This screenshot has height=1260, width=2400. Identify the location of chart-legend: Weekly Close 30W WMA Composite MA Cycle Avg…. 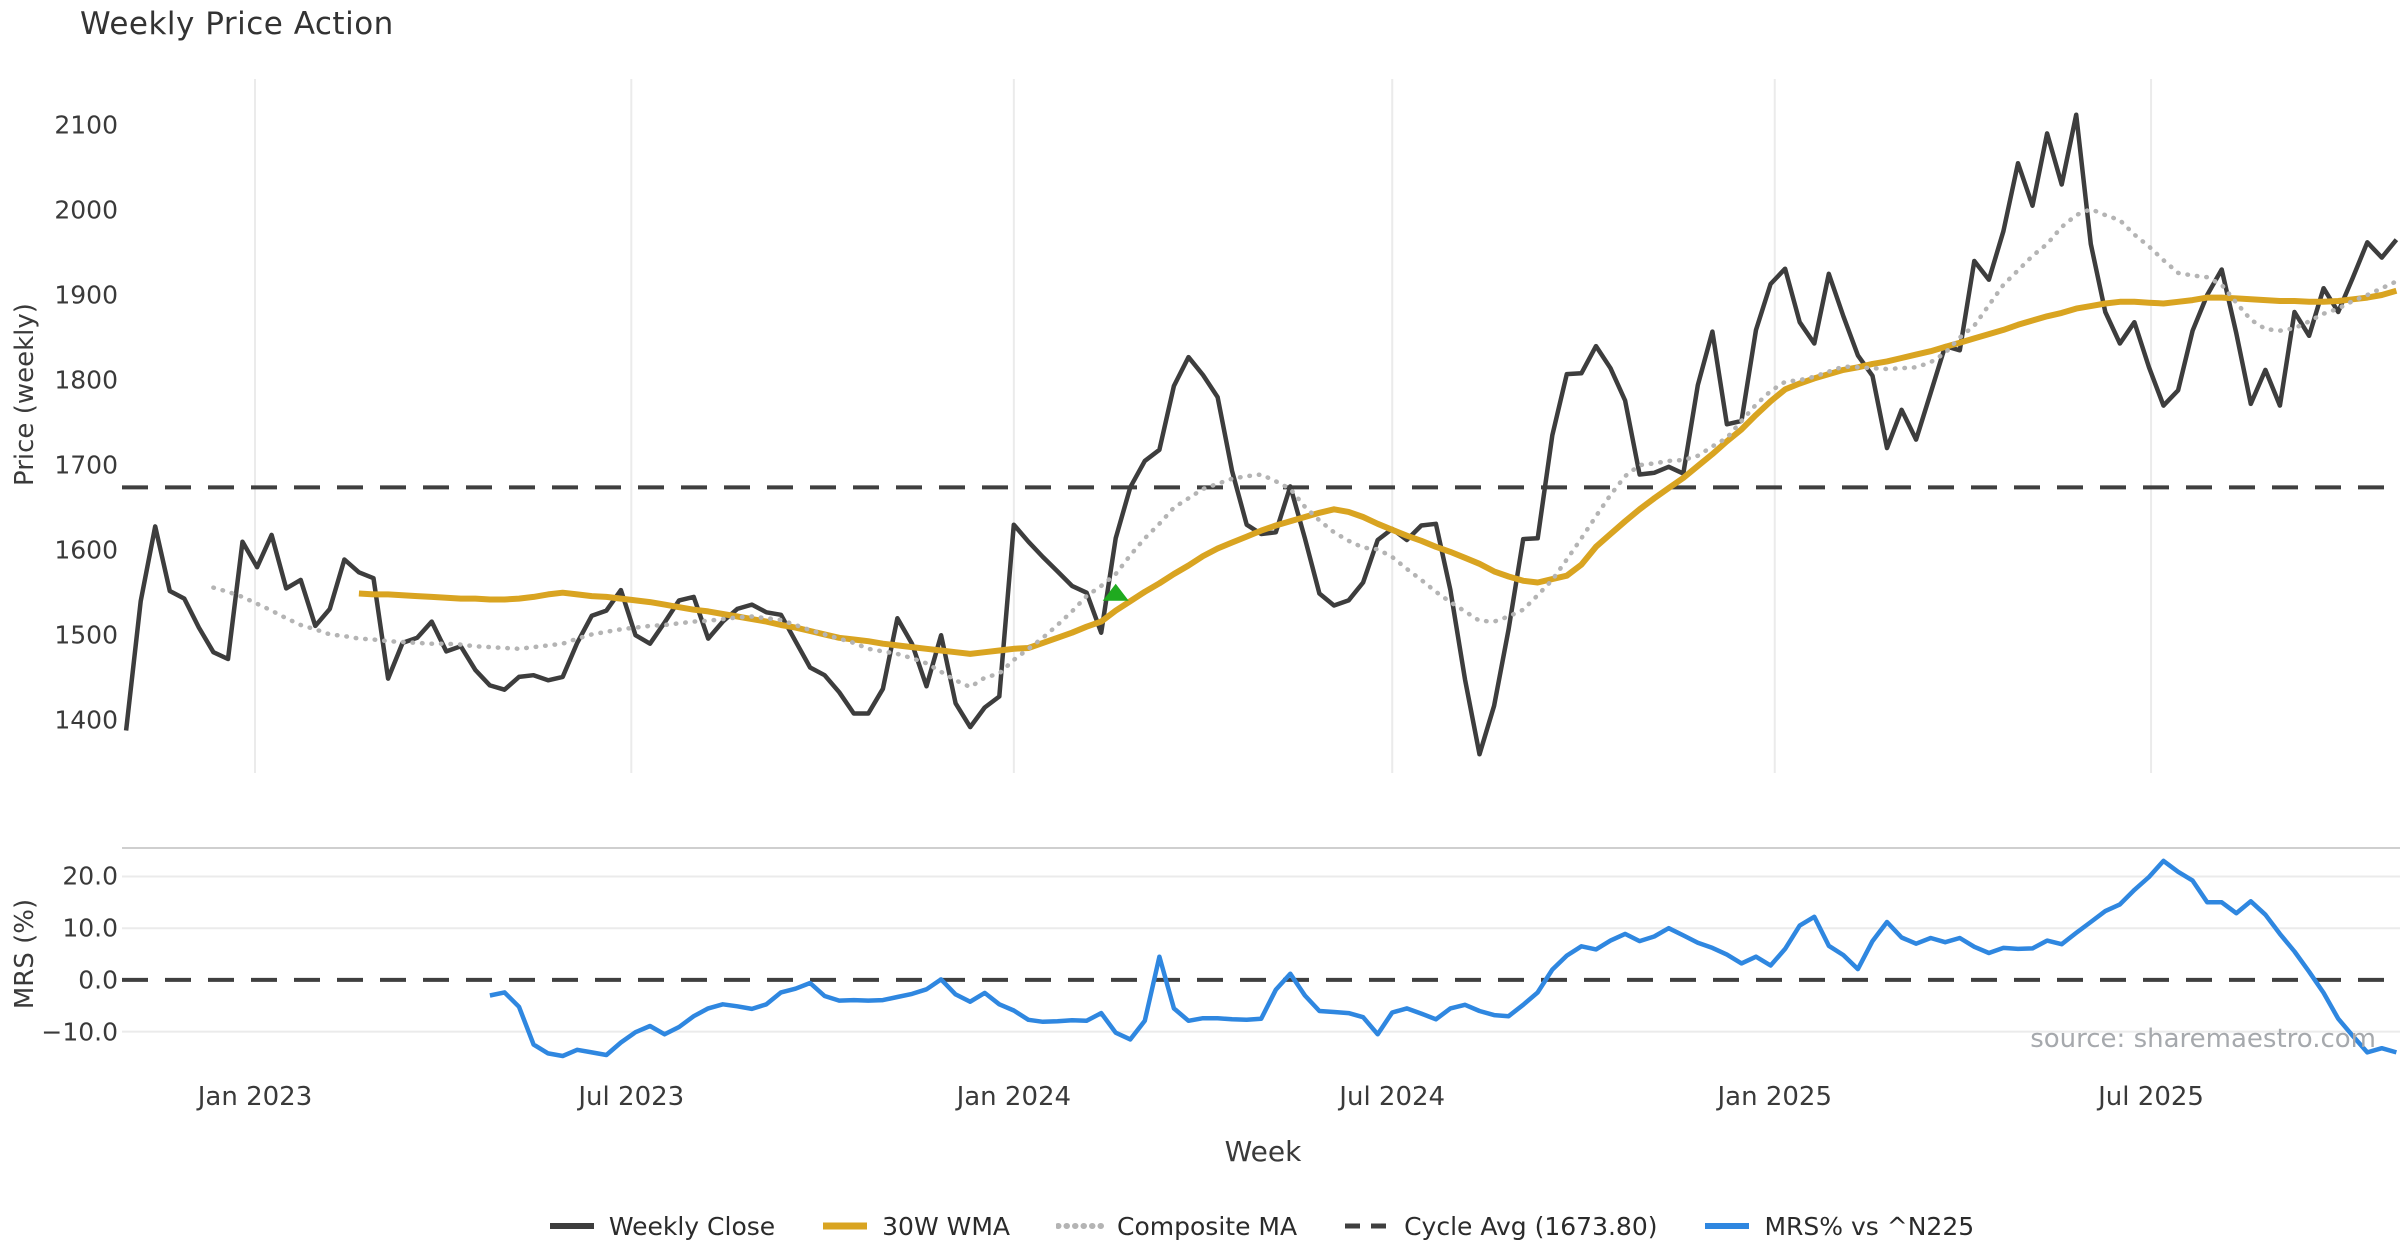
(1261, 1226).